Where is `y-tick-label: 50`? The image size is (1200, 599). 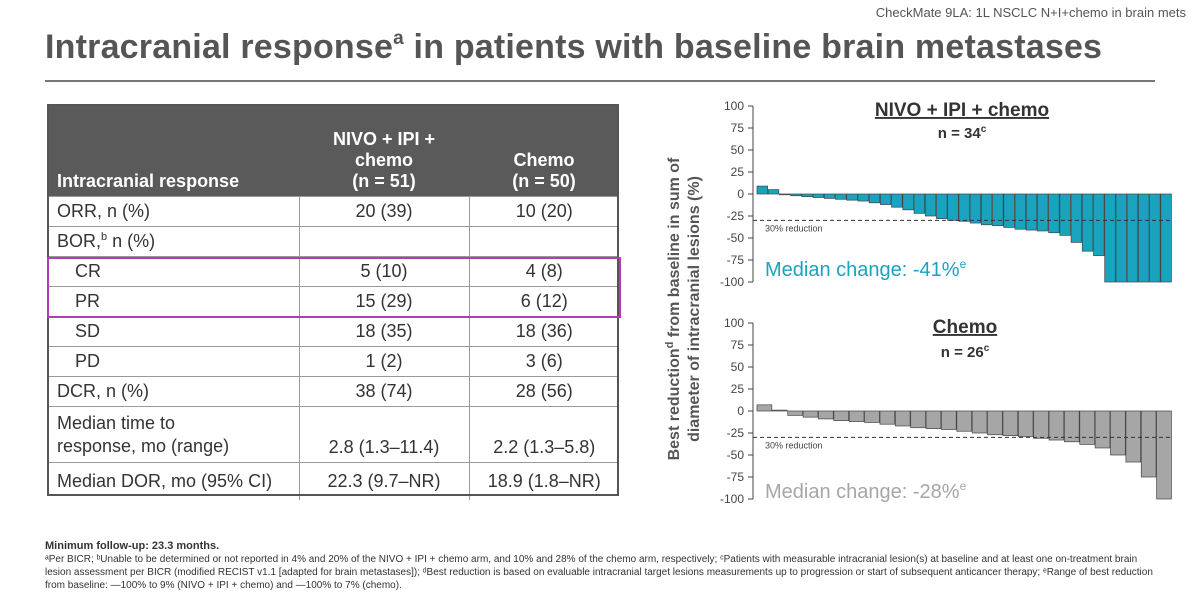
y-tick-label: 50 is located at coordinates (738, 150).